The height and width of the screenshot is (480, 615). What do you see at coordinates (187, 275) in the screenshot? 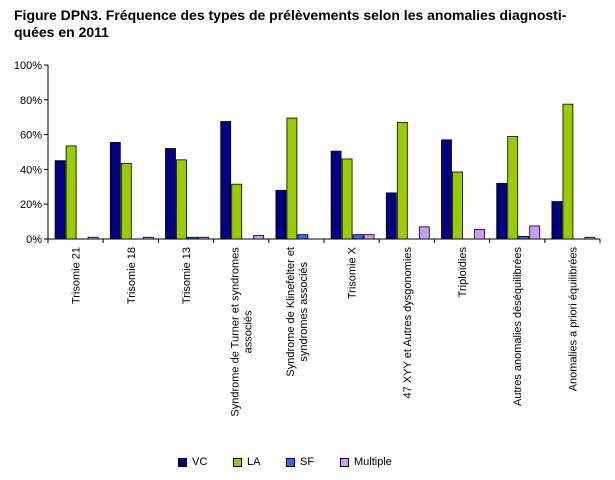
I see `category-label: Trisomie 13` at bounding box center [187, 275].